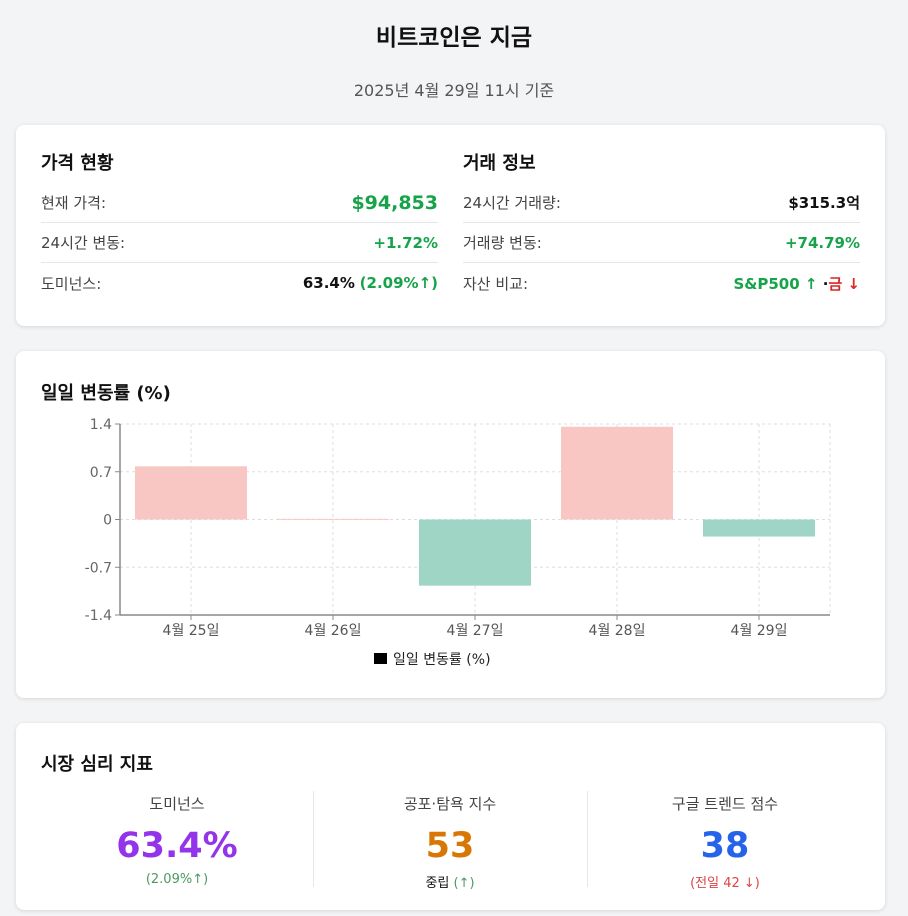 The height and width of the screenshot is (916, 908). What do you see at coordinates (661, 243) in the screenshot?
I see `volume-change-row: 거래량 변동: +74.79%` at bounding box center [661, 243].